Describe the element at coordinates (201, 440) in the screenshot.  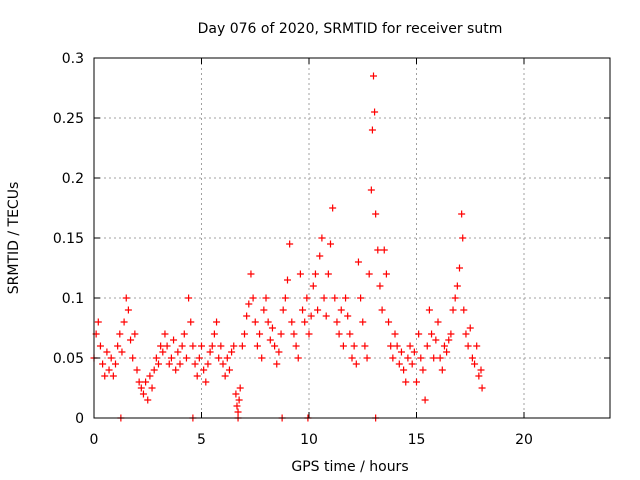
I see `x-tick-label: 5` at that location.